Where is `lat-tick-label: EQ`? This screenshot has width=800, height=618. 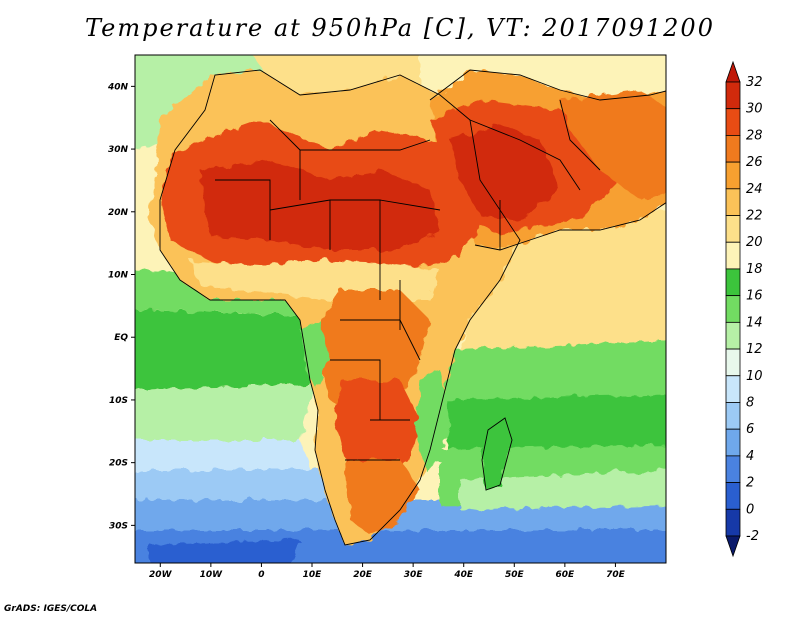
lat-tick-label: EQ is located at coordinates (121, 338).